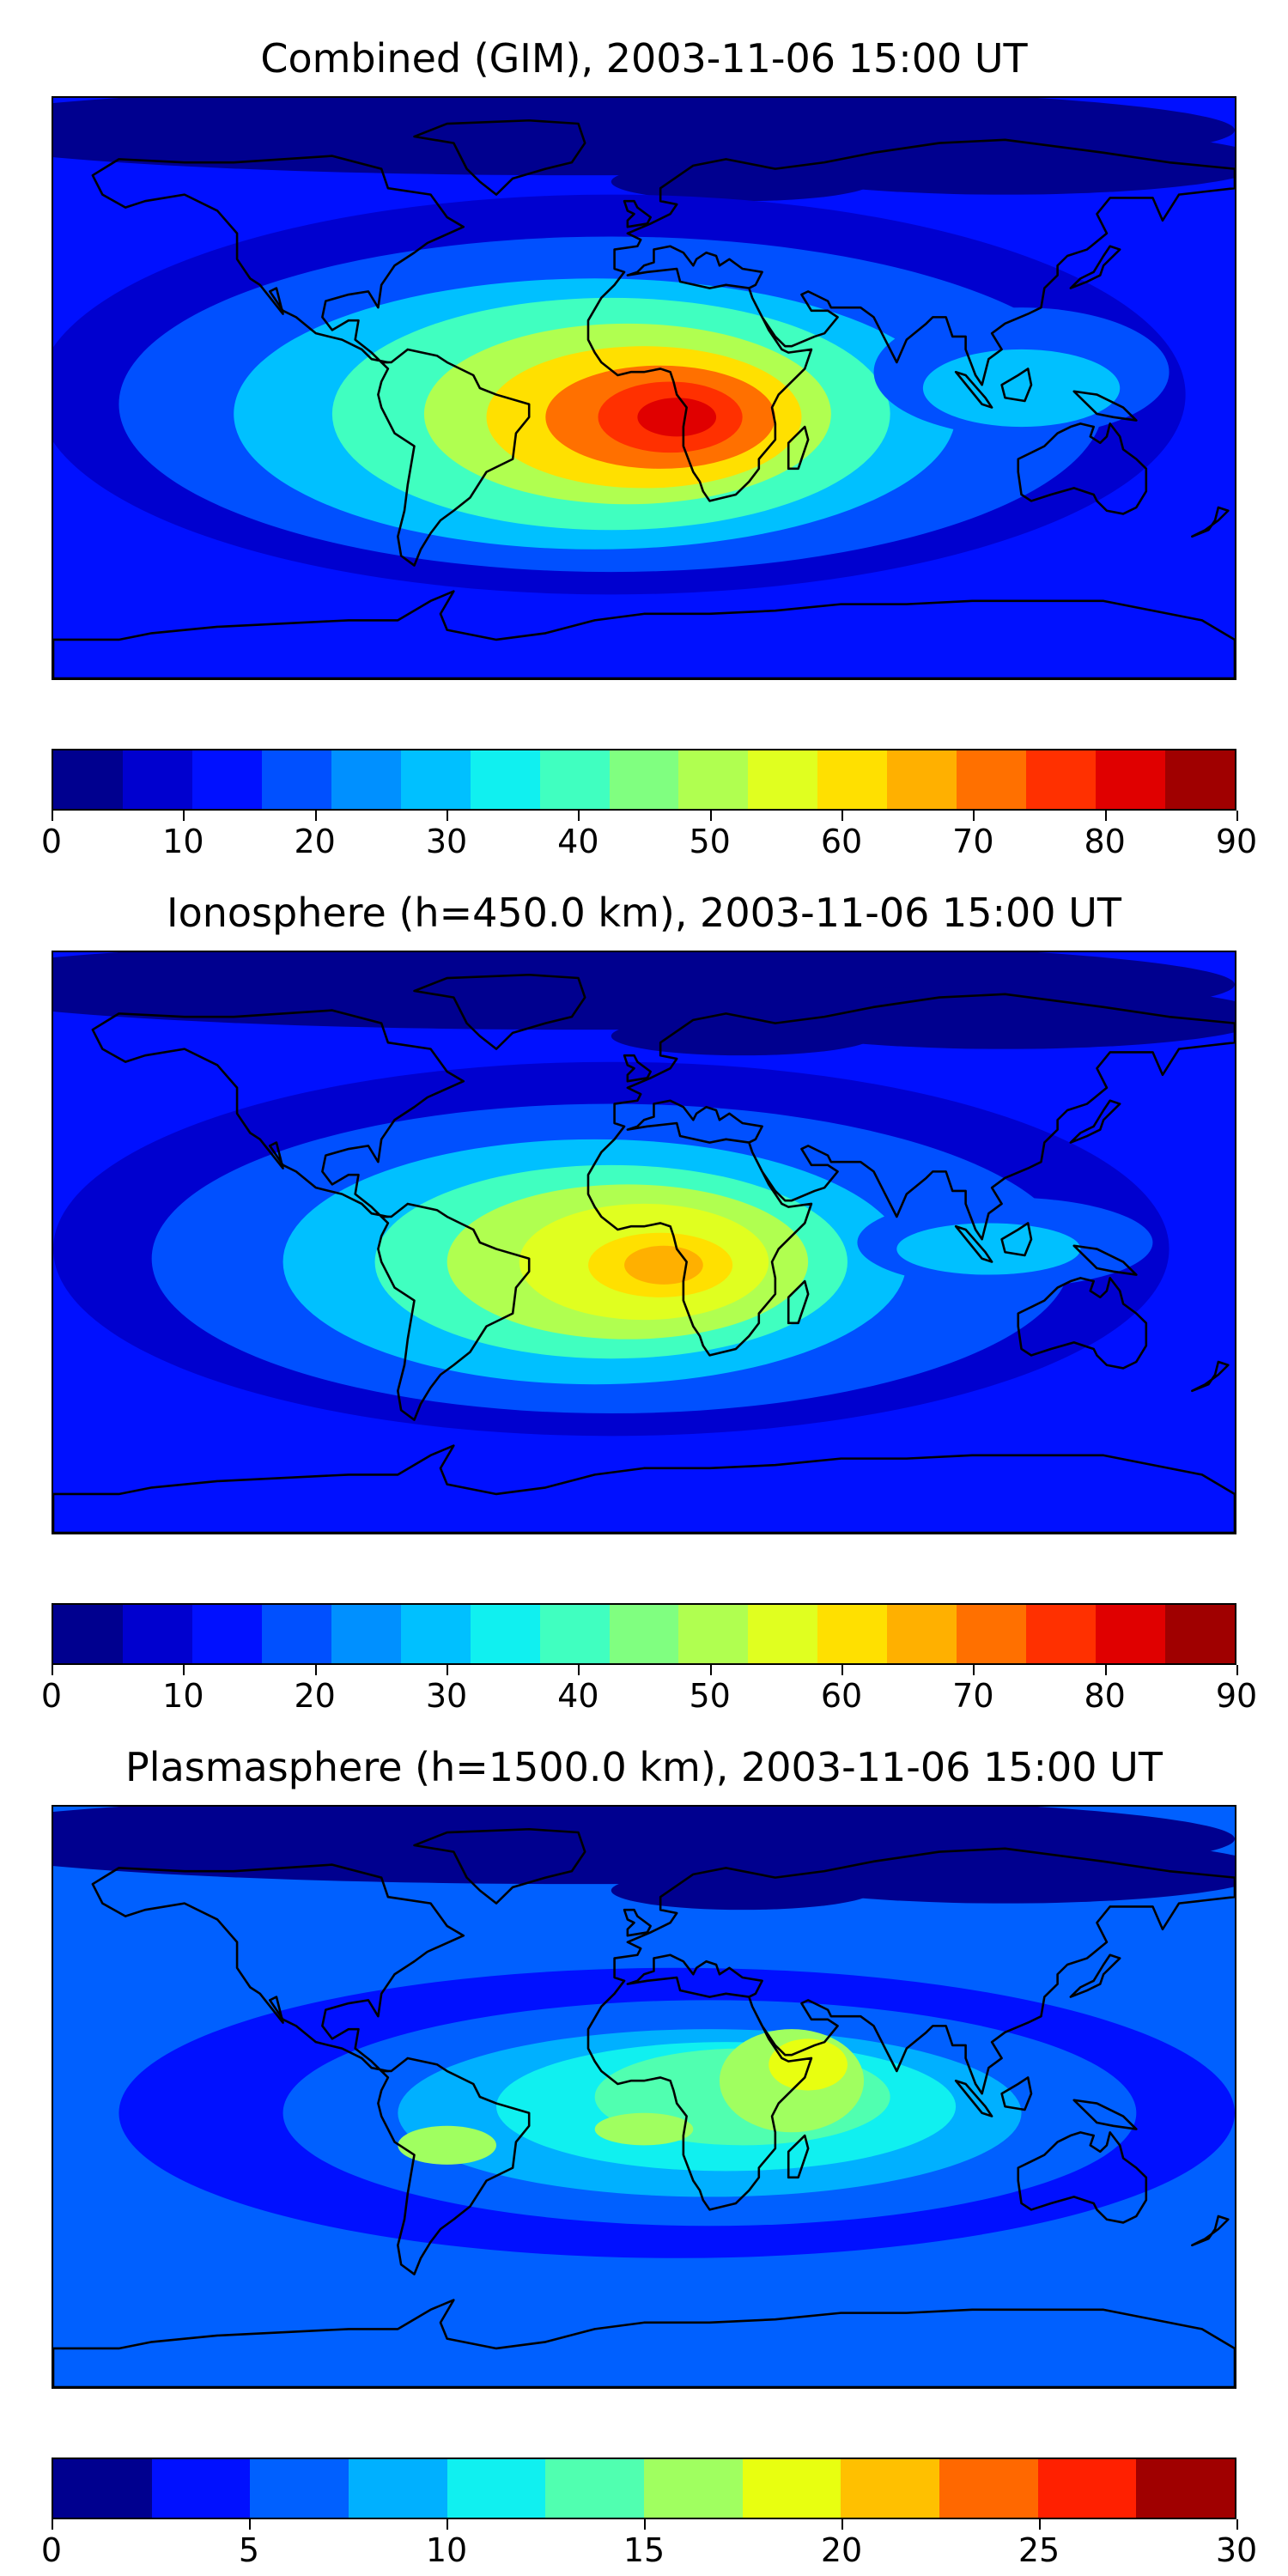 This screenshot has height=2576, width=1288. I want to click on colorbar-tick-label: 90, so click(1236, 841).